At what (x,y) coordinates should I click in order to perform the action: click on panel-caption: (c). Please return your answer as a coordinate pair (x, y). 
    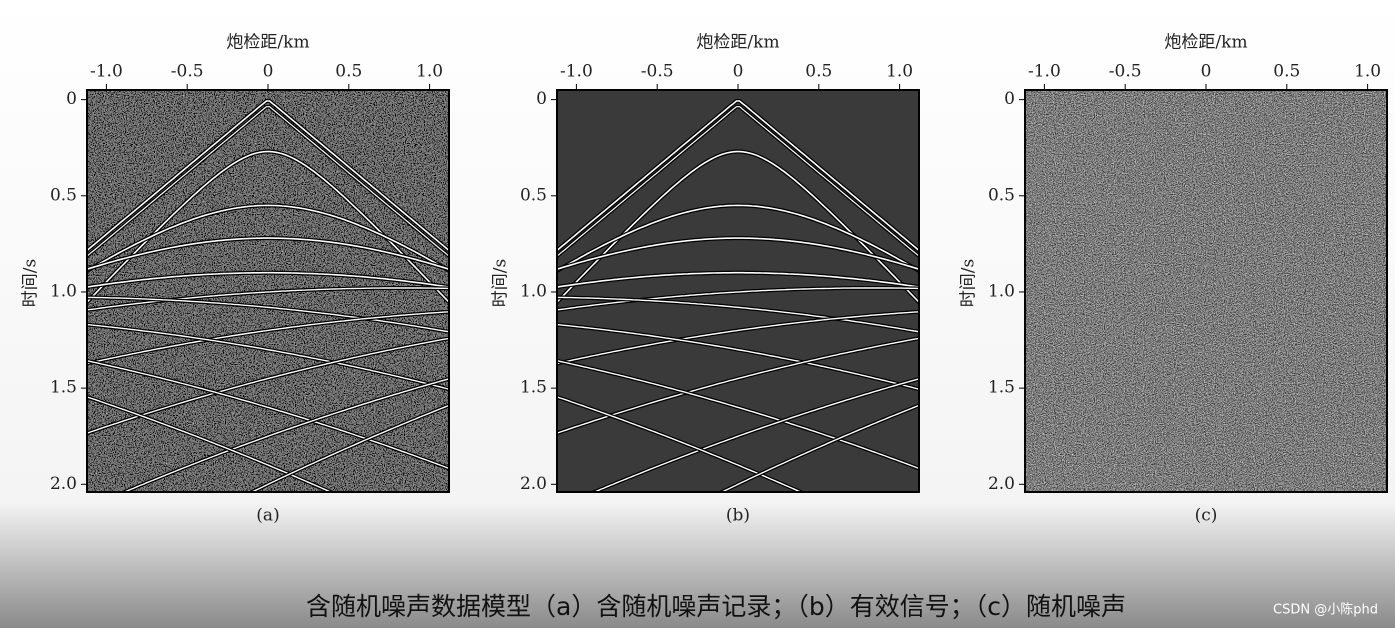
    Looking at the image, I should click on (1206, 516).